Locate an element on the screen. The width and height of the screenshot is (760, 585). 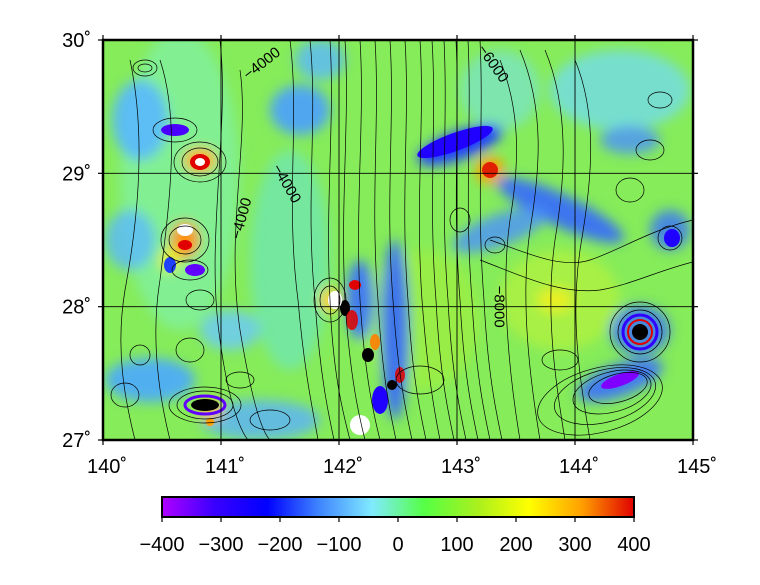
x-tick-label: 144˚ is located at coordinates (579, 467).